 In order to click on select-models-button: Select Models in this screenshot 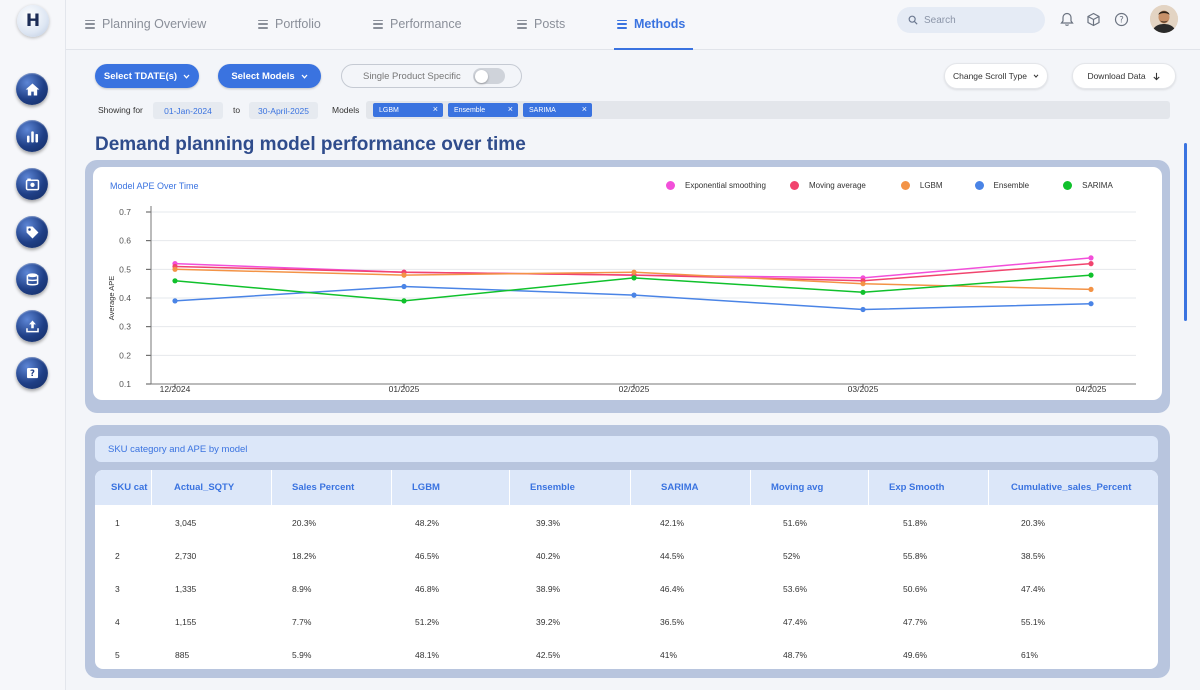, I will do `click(269, 76)`.